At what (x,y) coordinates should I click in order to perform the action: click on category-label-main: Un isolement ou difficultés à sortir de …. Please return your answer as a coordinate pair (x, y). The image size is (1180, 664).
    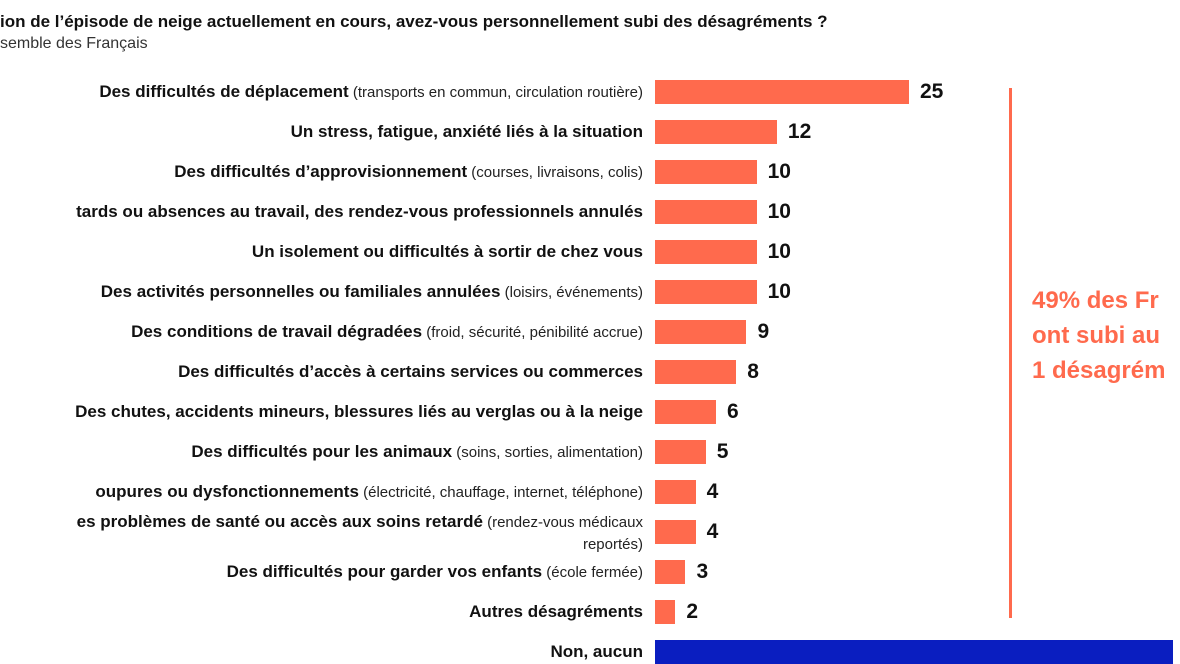
    Looking at the image, I should click on (447, 251).